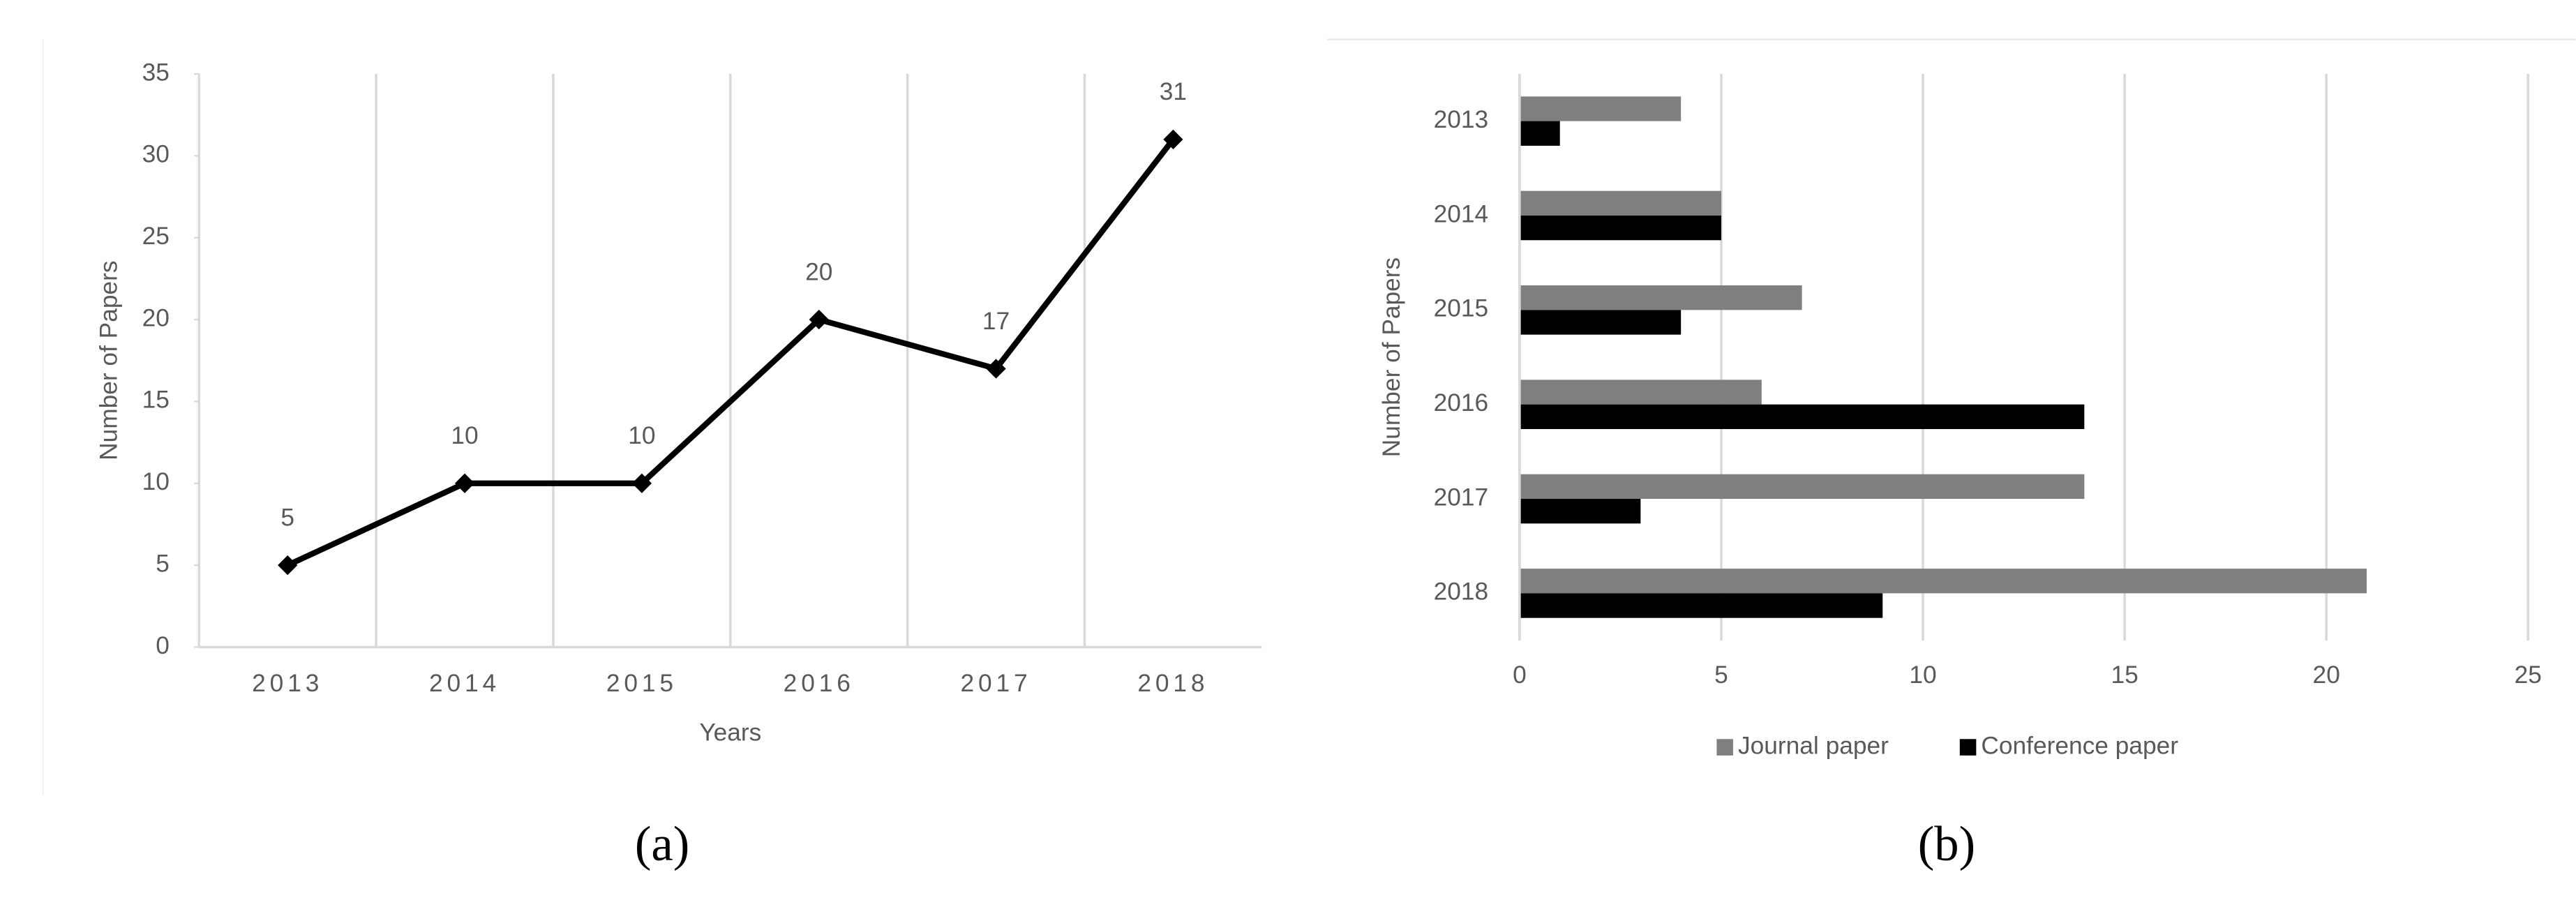  What do you see at coordinates (1461, 119) in the screenshot?
I see `y-tick-label: 2013` at bounding box center [1461, 119].